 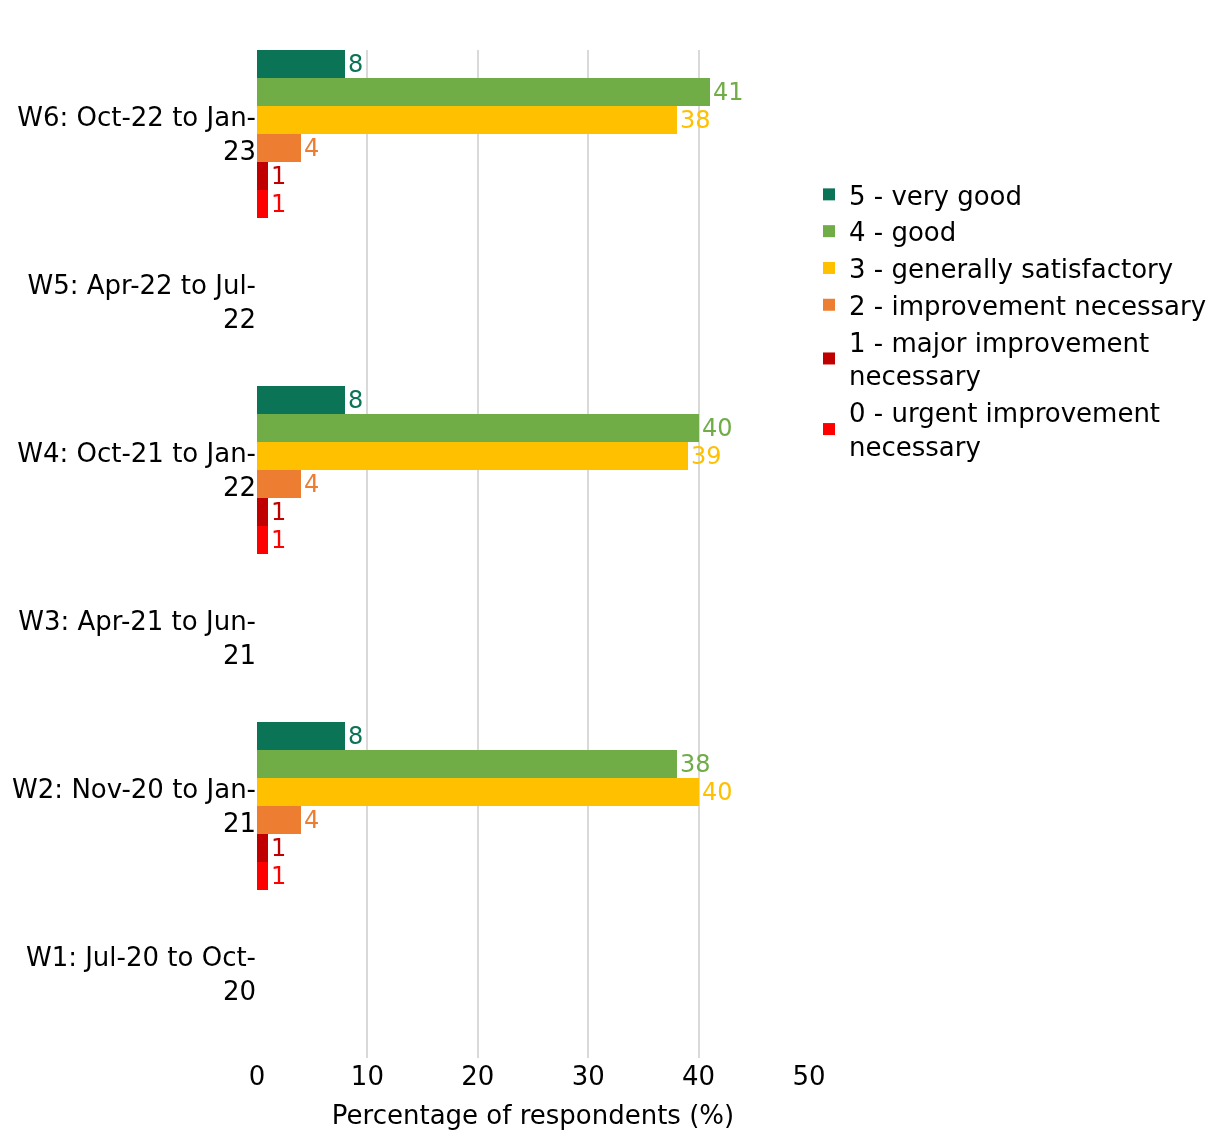 What do you see at coordinates (588, 1076) in the screenshot?
I see `x-tick-label: 30` at bounding box center [588, 1076].